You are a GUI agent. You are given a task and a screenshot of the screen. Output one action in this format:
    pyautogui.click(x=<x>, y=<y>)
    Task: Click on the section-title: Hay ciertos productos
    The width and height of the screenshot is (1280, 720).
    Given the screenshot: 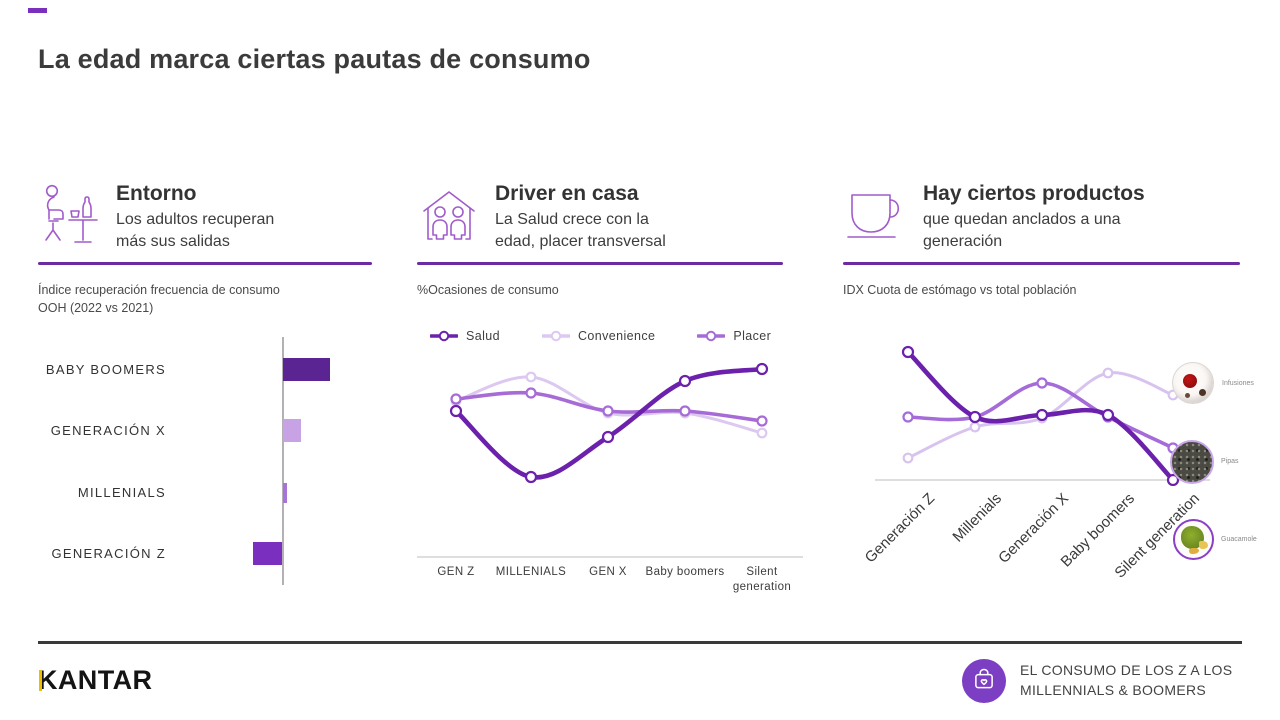 What is the action you would take?
    pyautogui.click(x=1034, y=193)
    